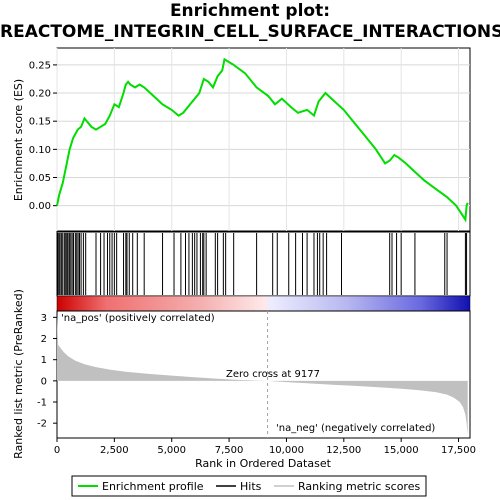  I want to click on metric-ytick-label: 0, so click(44, 381).